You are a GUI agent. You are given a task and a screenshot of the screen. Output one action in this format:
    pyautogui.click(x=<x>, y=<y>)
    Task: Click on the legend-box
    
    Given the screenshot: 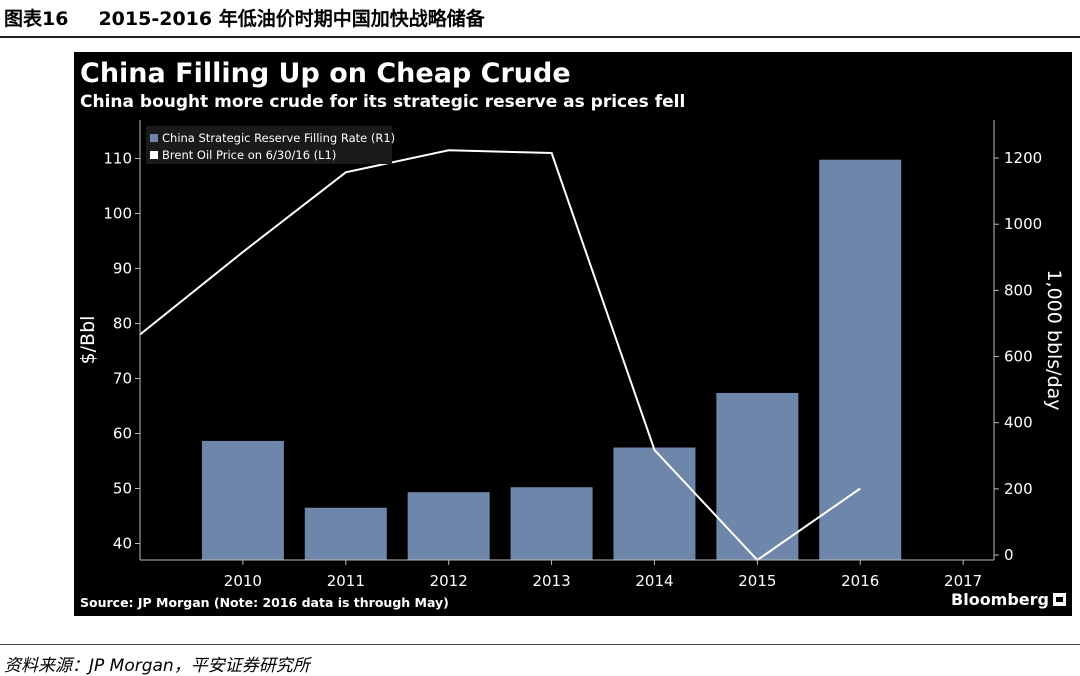 What is the action you would take?
    pyautogui.click(x=269, y=145)
    